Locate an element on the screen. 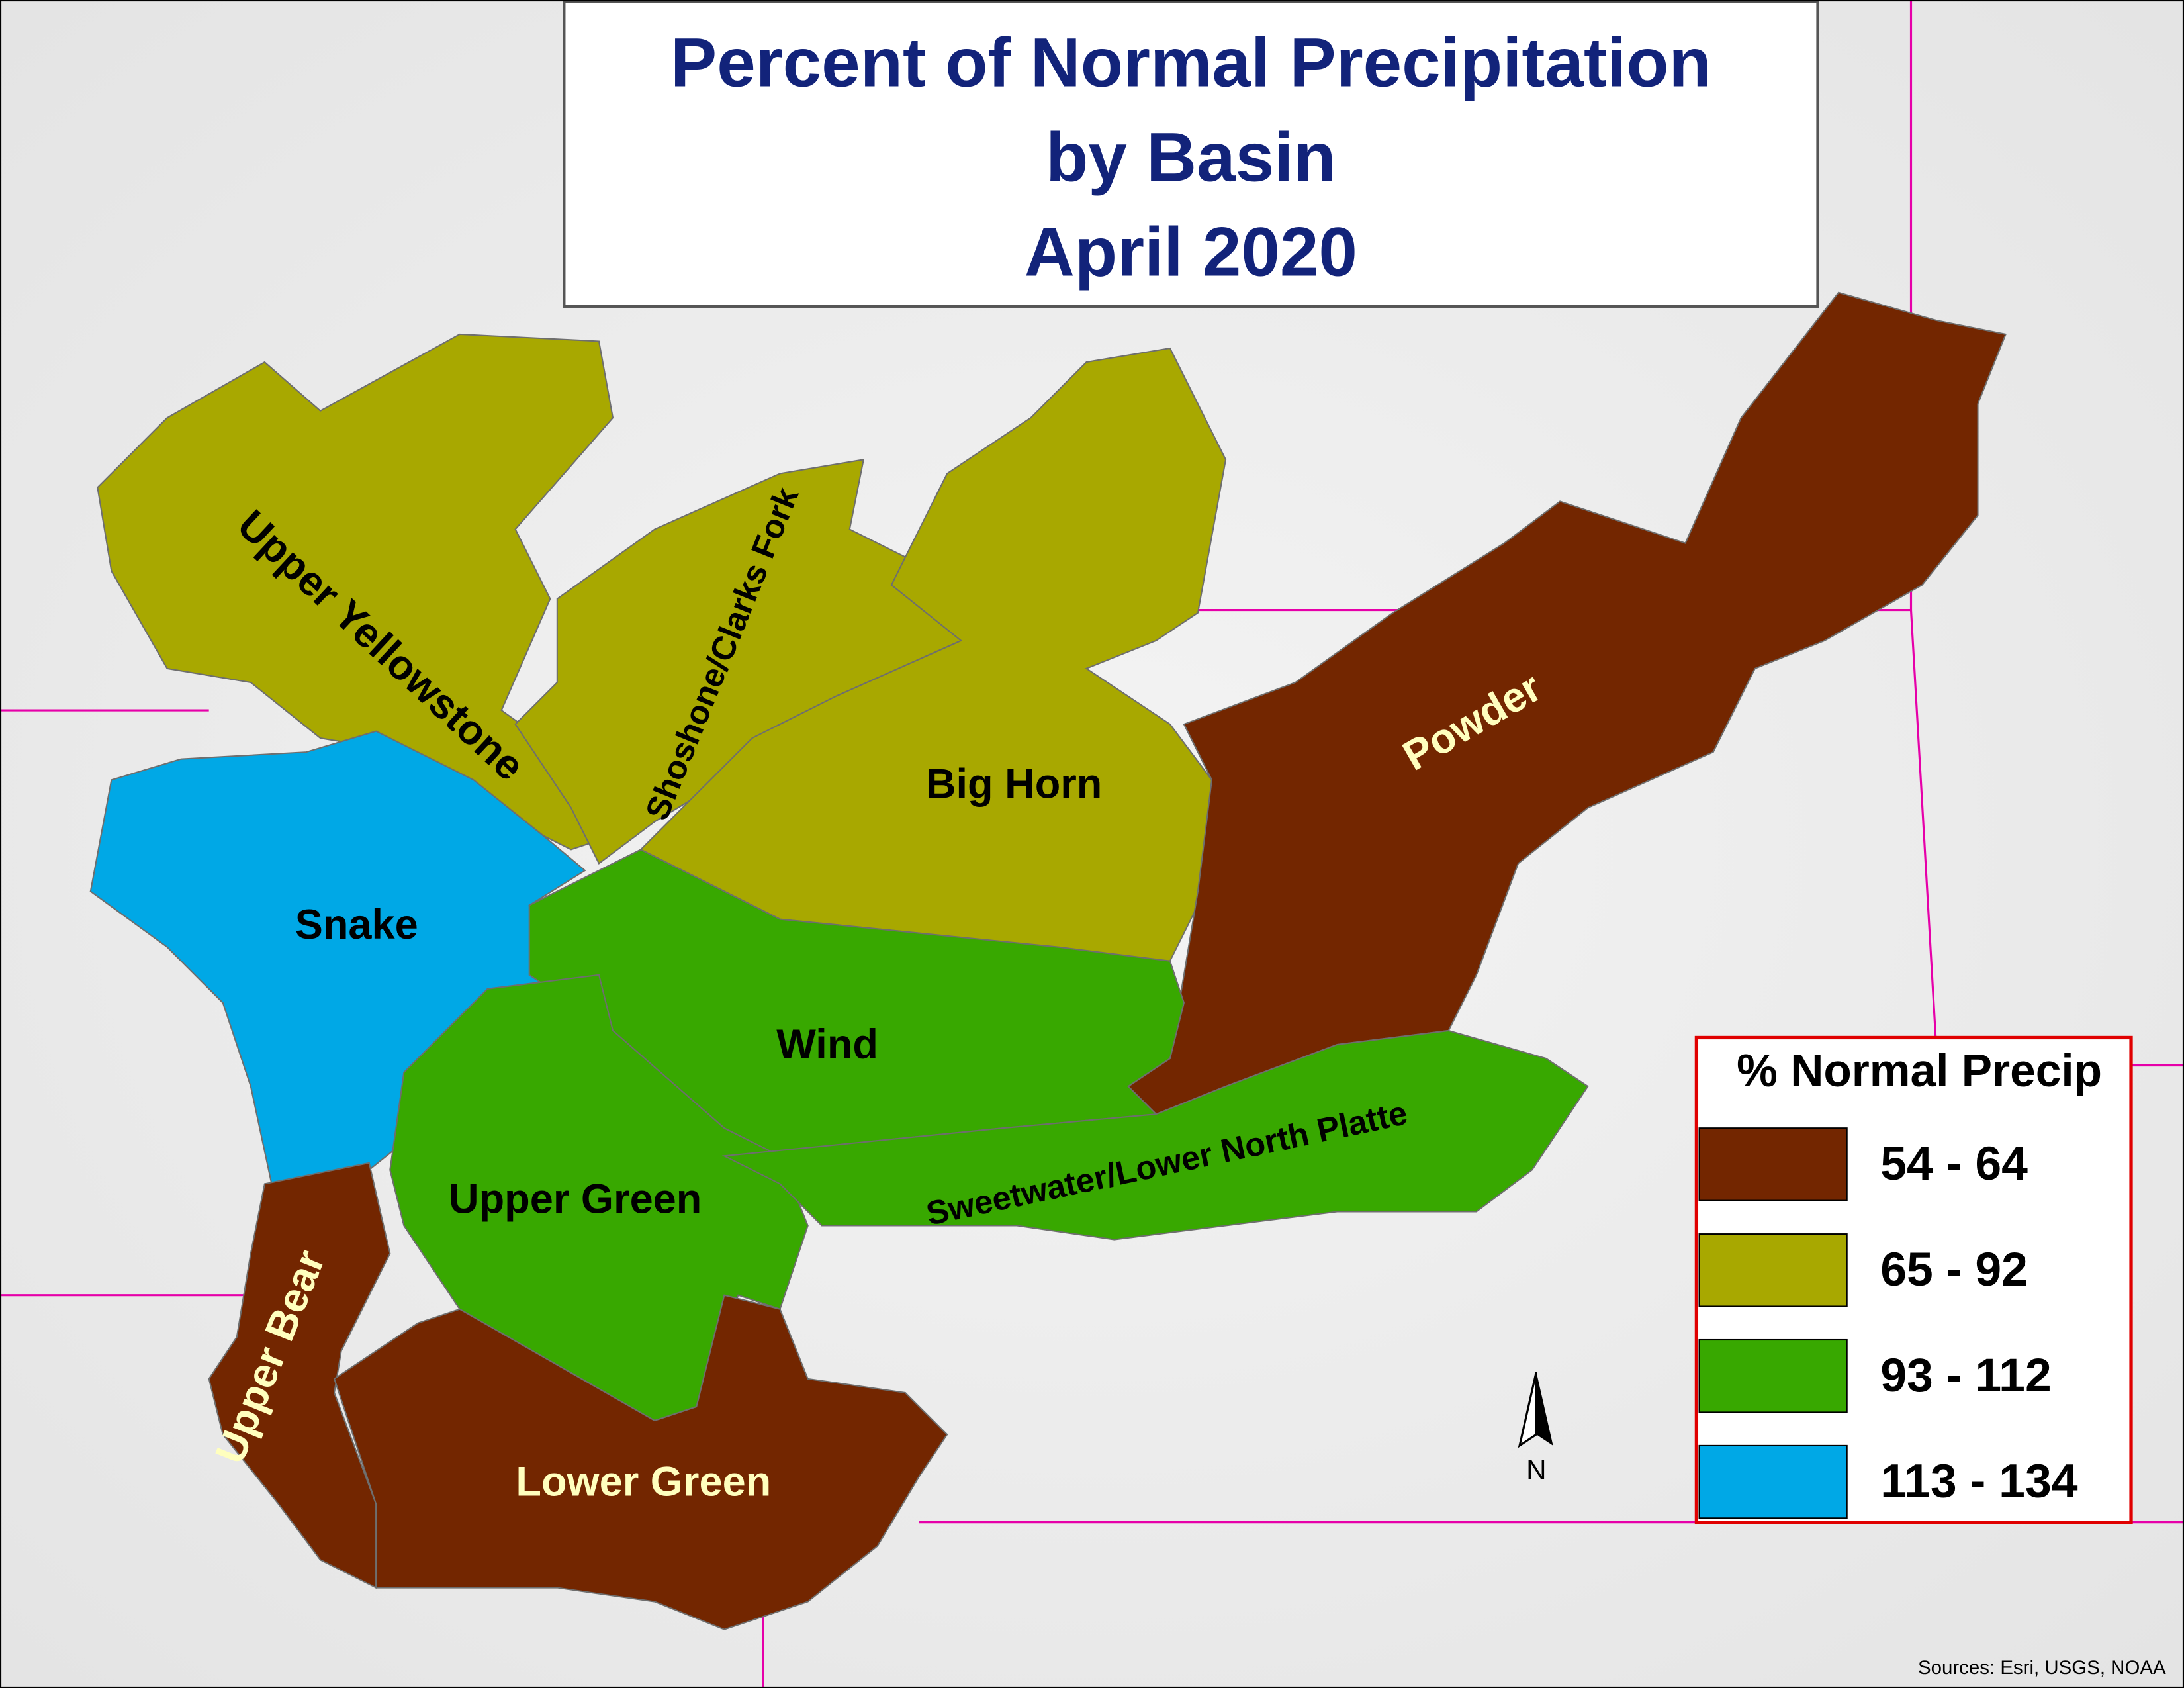  title-frame is located at coordinates (1191, 154).